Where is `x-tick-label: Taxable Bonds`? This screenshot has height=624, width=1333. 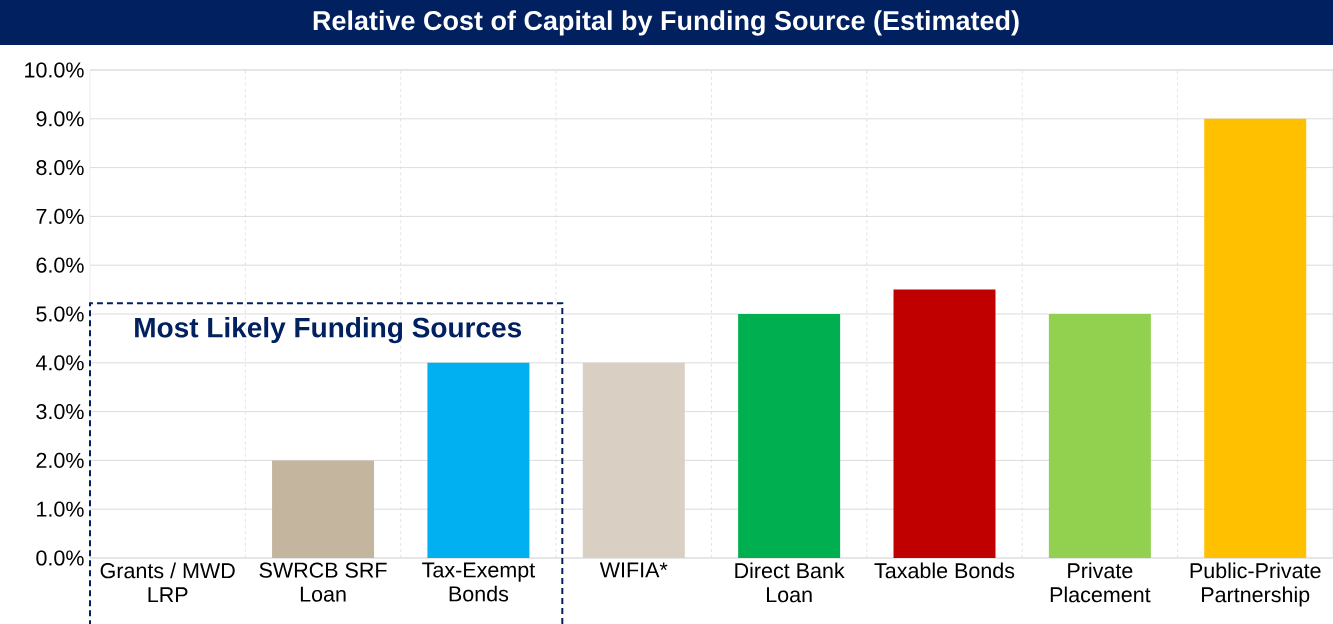
x-tick-label: Taxable Bonds is located at coordinates (944, 570).